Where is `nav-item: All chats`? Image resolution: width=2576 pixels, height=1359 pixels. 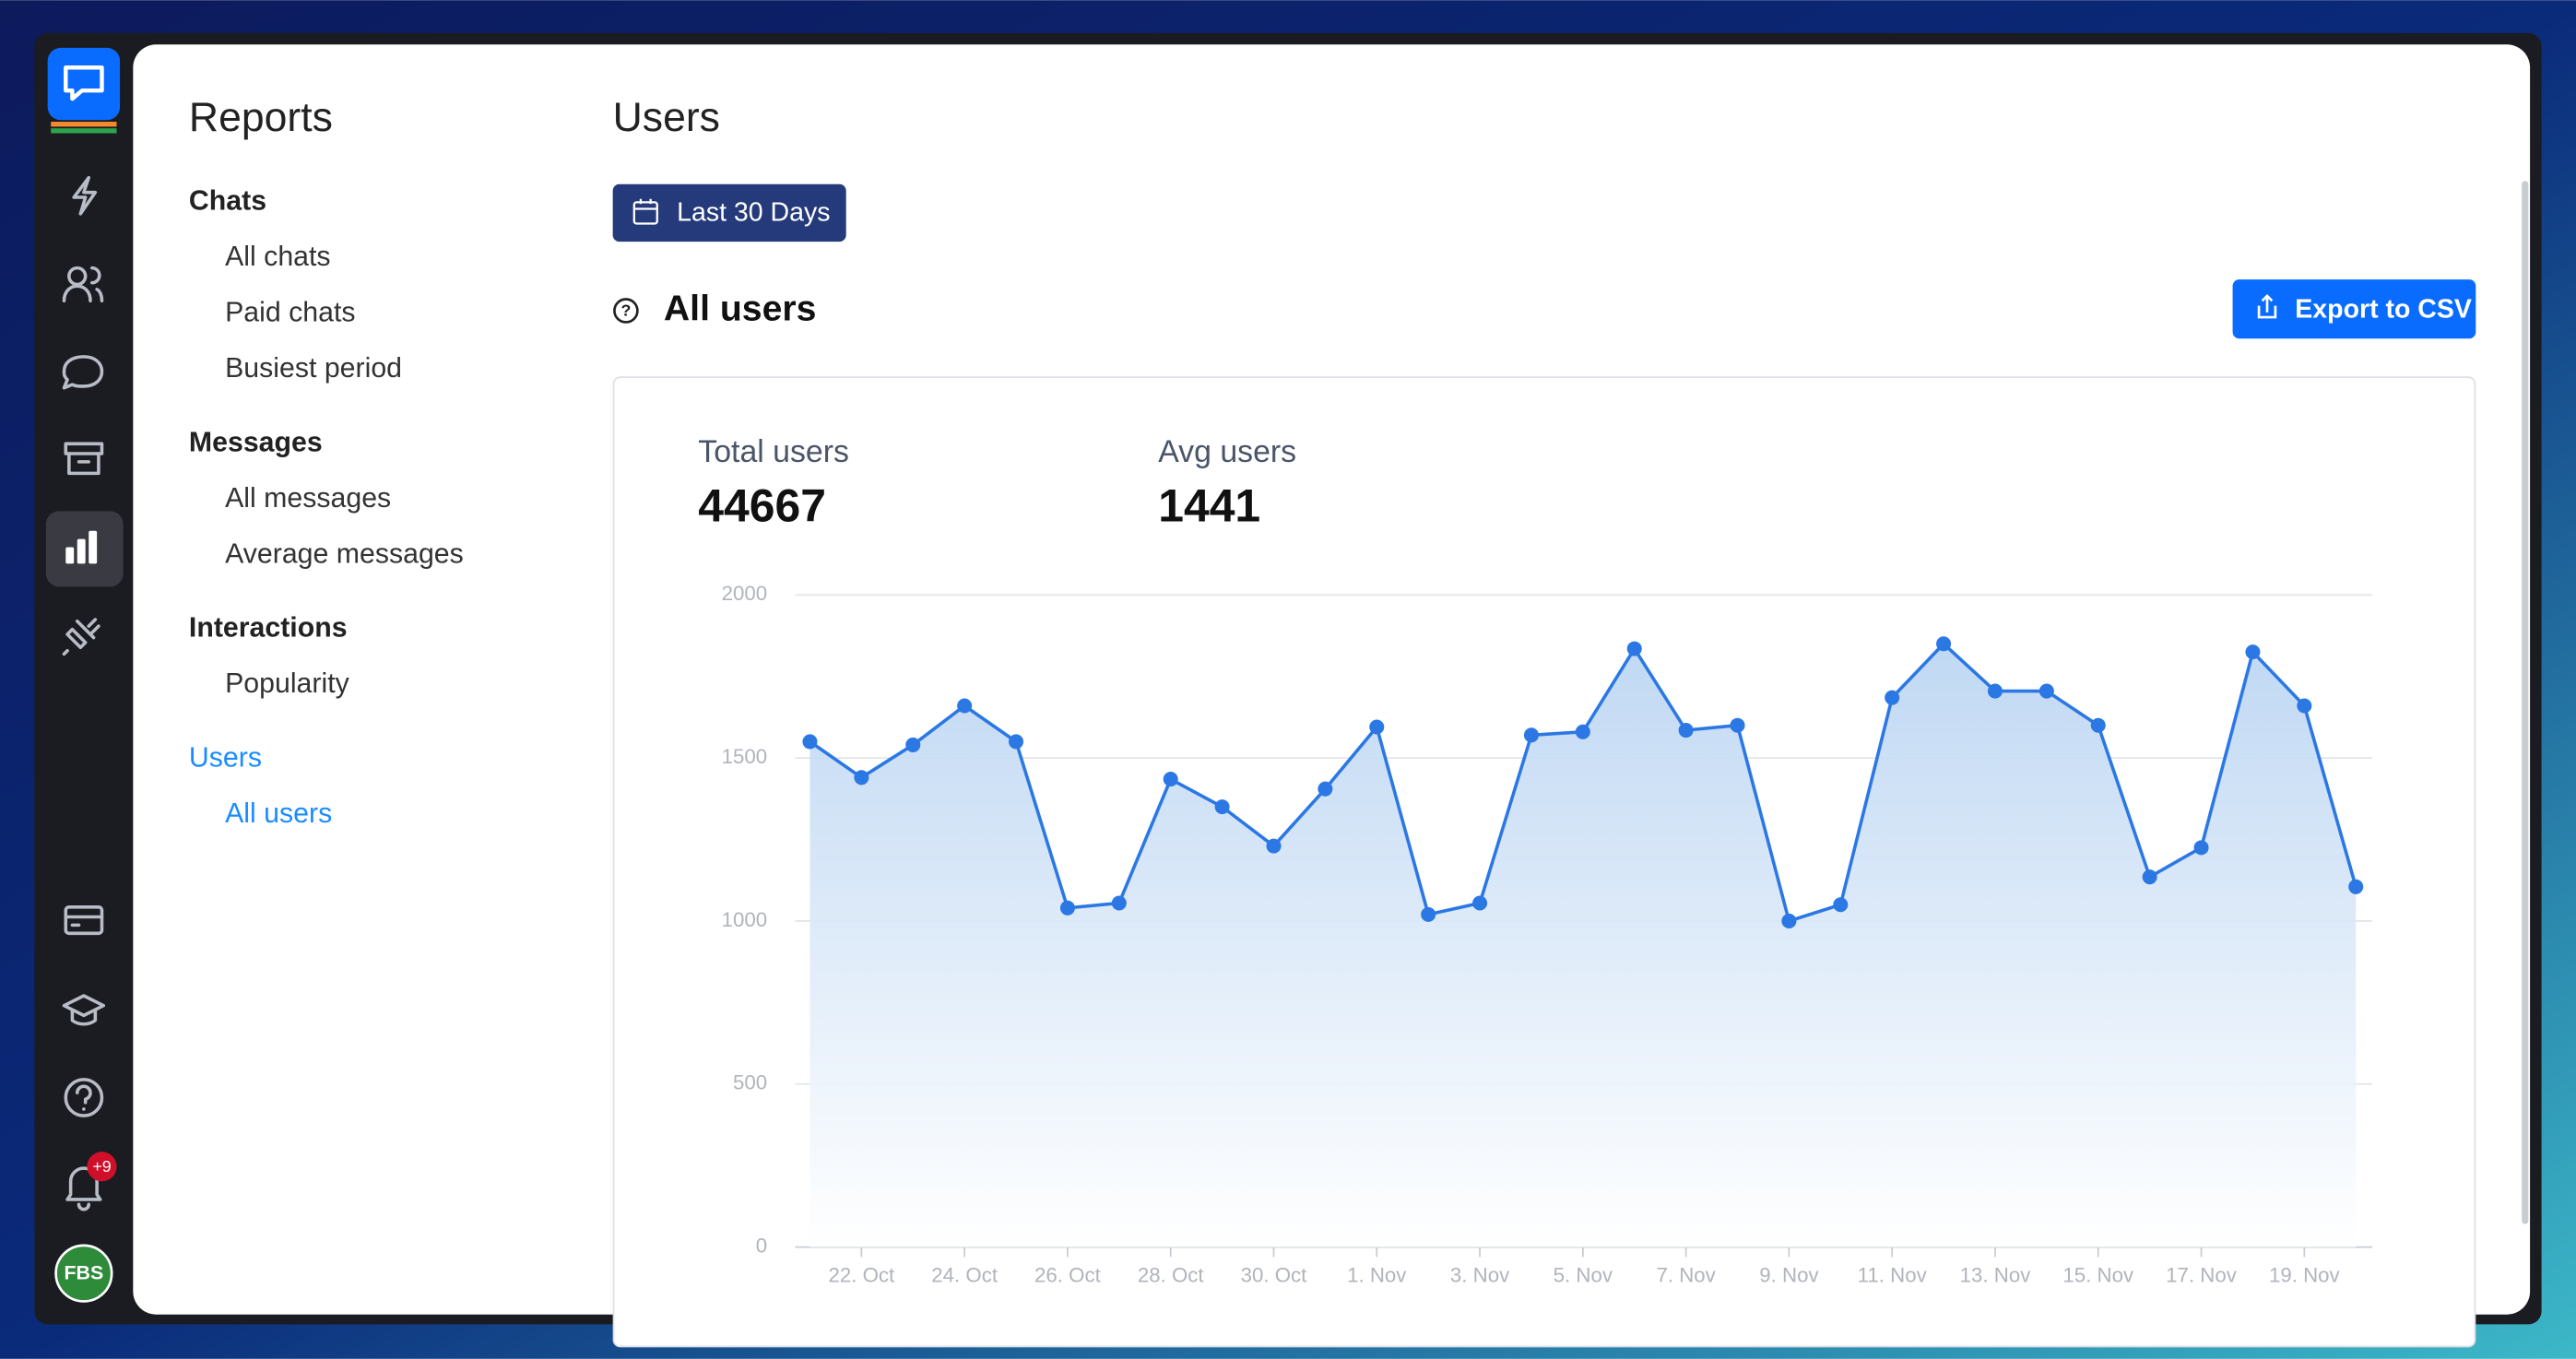
nav-item: All chats is located at coordinates (277, 257).